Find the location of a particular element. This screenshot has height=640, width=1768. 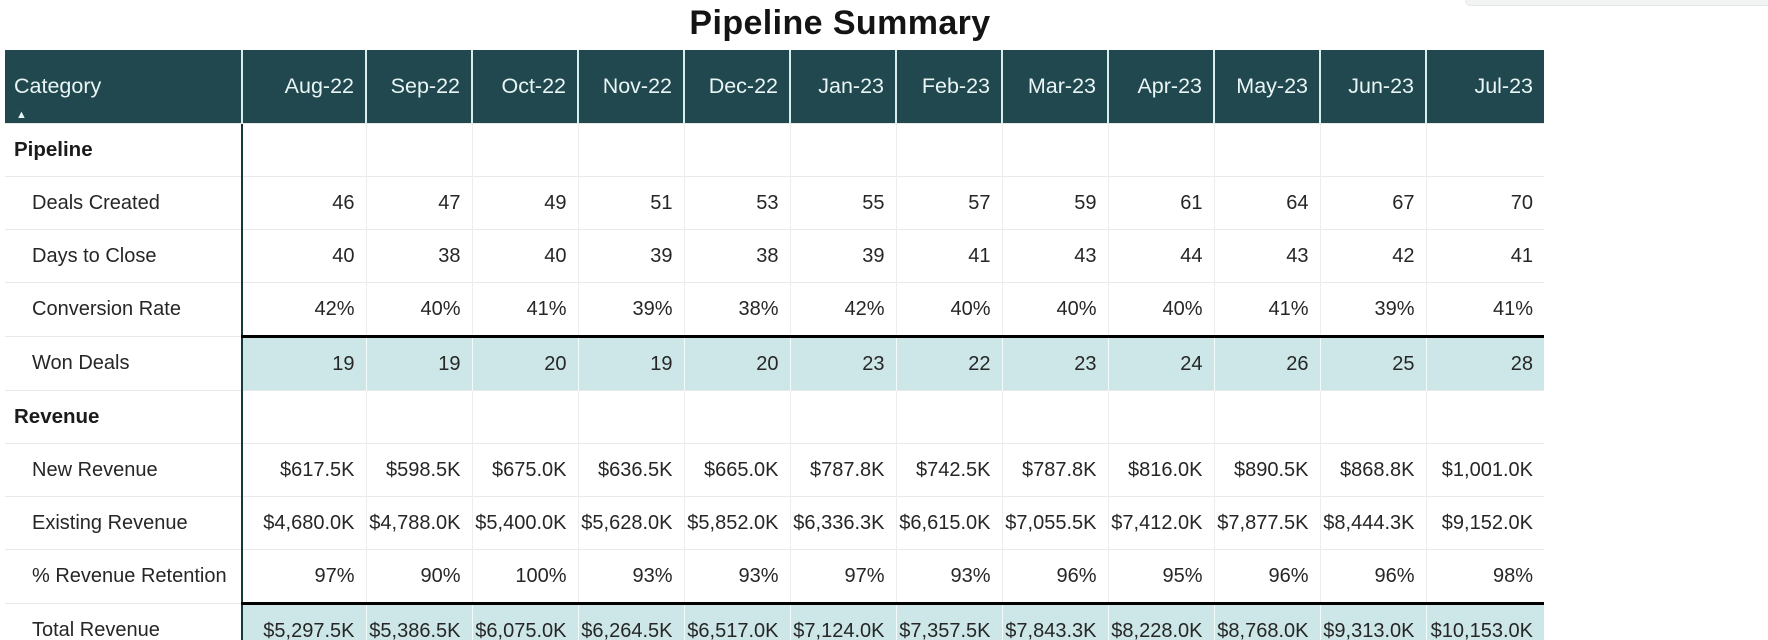

column-header-oct-22: Oct-22 is located at coordinates (524, 87).